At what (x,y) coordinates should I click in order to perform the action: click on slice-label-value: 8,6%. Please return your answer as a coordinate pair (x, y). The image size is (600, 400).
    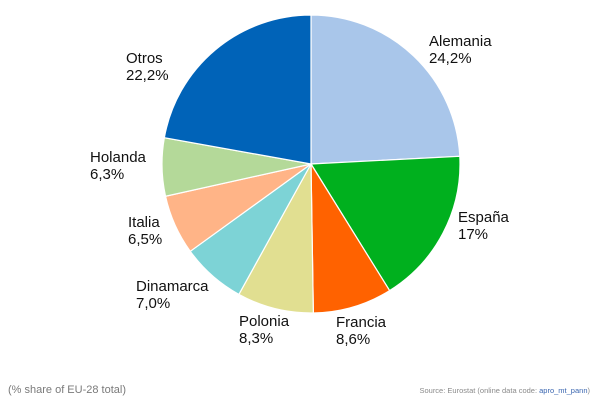
    Looking at the image, I should click on (353, 339).